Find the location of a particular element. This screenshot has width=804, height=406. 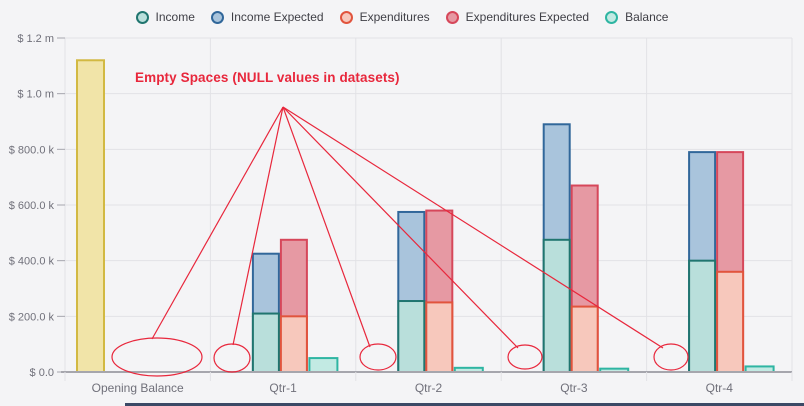

legend-item-label: Income Expected is located at coordinates (277, 17).